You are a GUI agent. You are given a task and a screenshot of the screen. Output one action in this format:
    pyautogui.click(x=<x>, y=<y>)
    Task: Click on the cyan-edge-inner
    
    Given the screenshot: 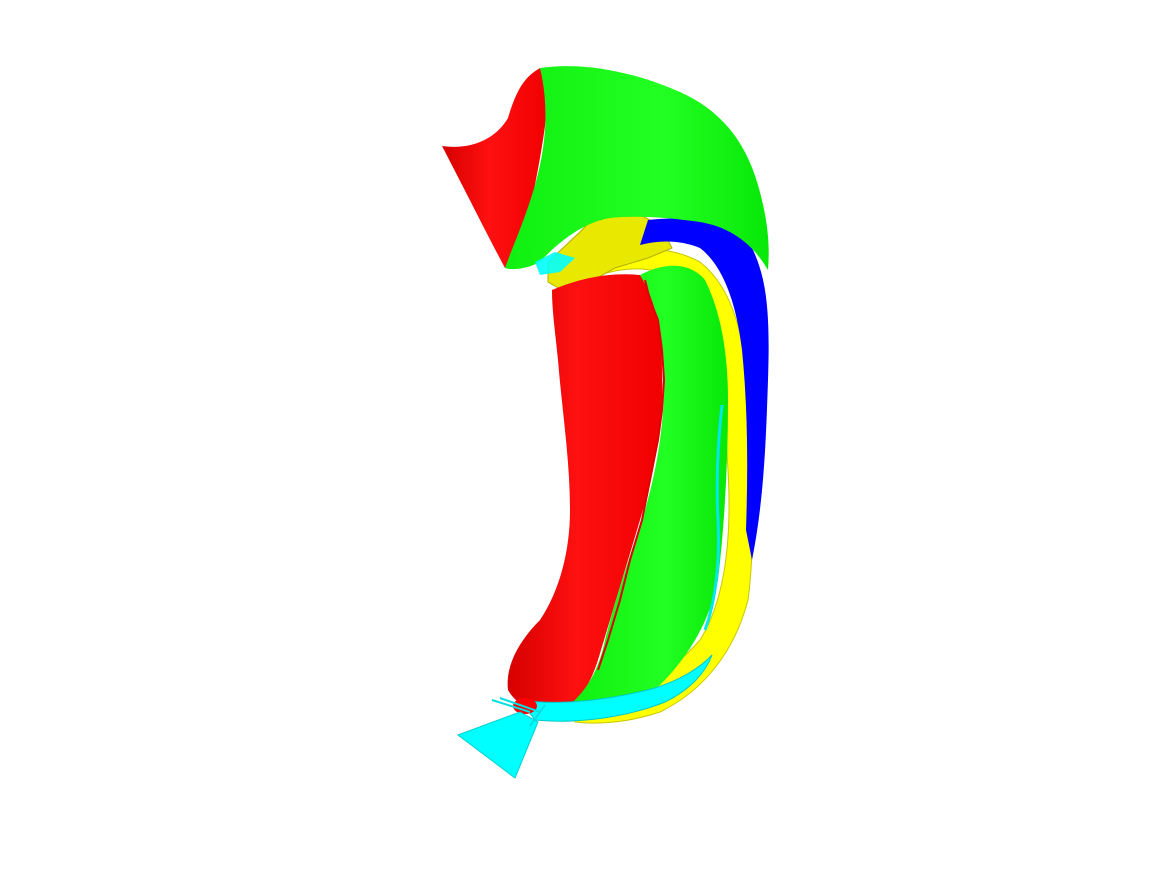 What is the action you would take?
    pyautogui.click(x=713, y=517)
    